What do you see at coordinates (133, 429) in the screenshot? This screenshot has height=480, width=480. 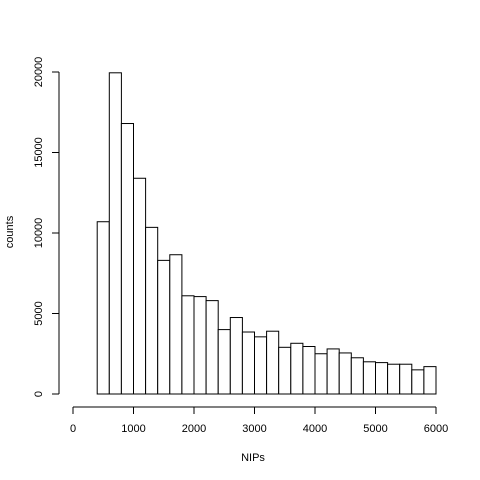 I see `x-tick-label: 1000` at bounding box center [133, 429].